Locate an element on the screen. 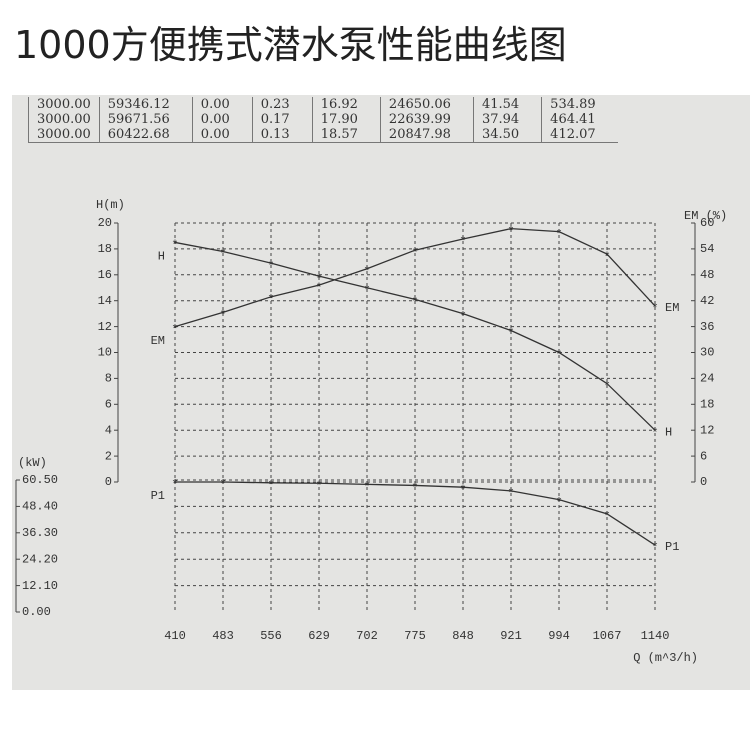  x-tick-label: 556 is located at coordinates (271, 636).